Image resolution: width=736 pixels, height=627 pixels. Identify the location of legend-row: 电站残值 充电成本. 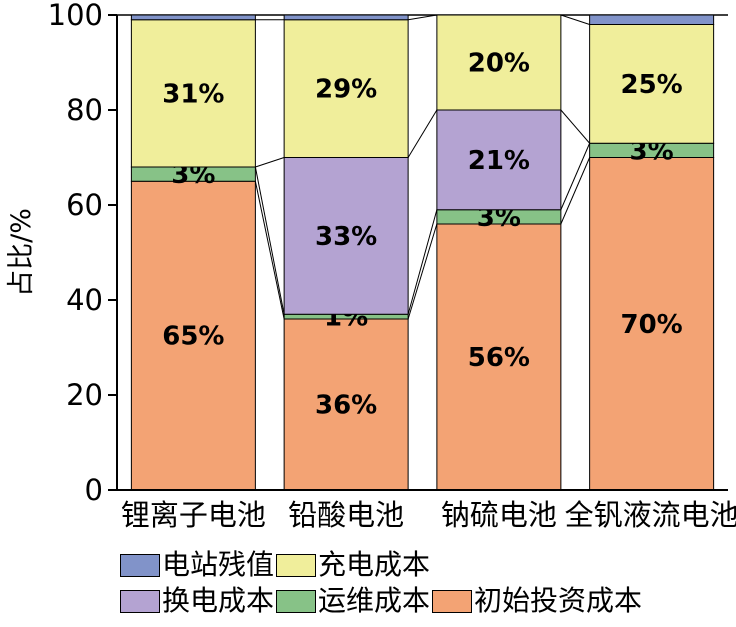
(382, 564).